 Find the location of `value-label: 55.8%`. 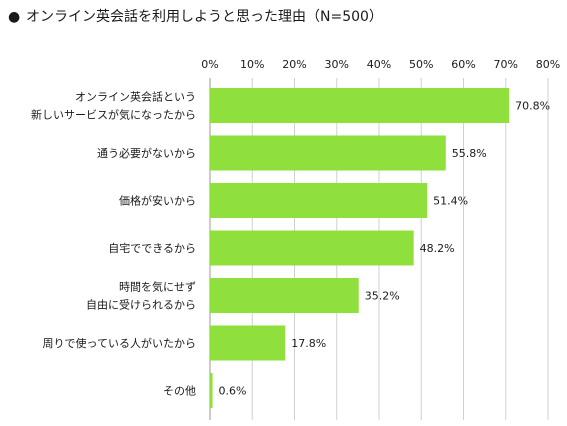

value-label: 55.8% is located at coordinates (469, 153).